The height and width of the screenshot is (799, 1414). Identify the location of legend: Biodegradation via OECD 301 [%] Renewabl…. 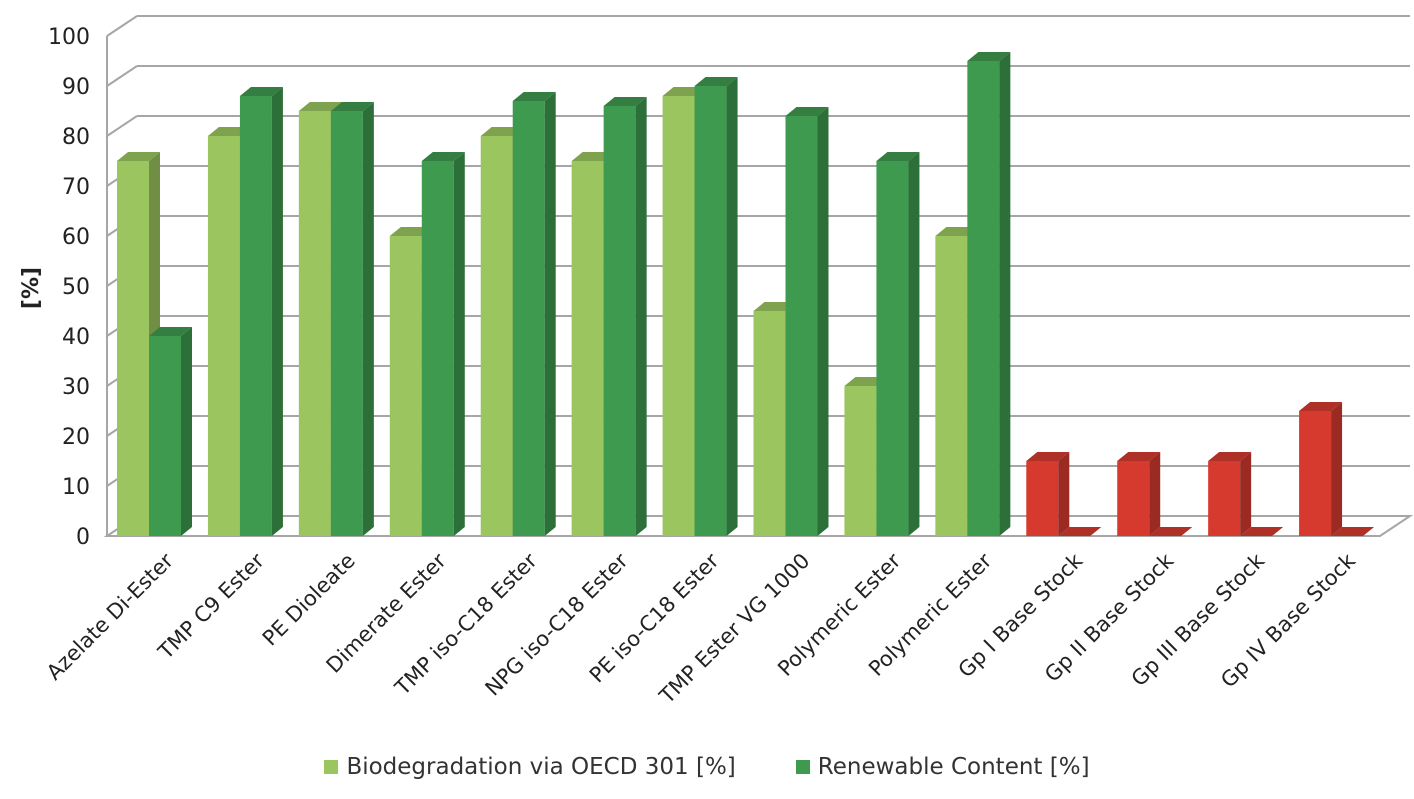
(707, 767).